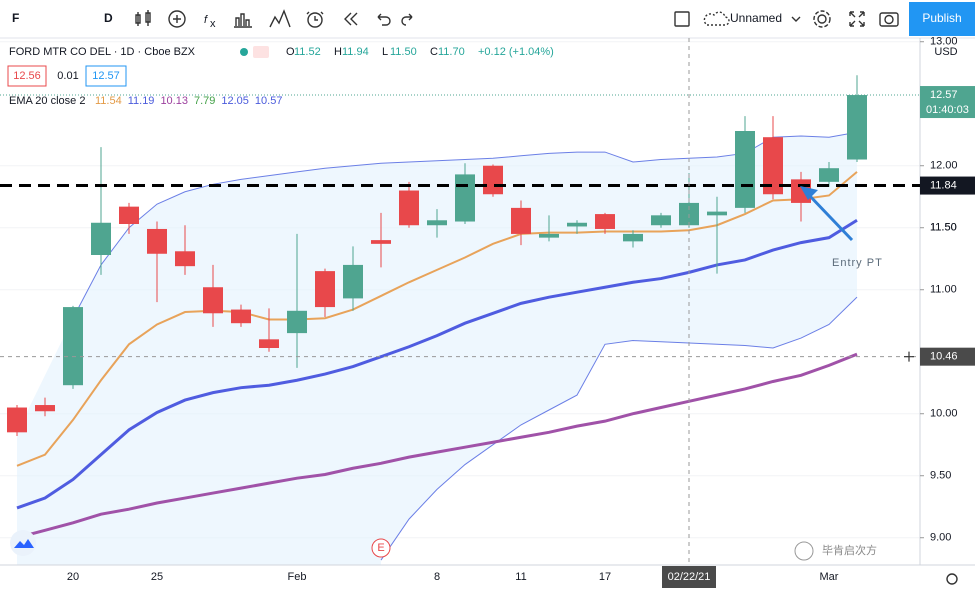  I want to click on ohlc-label: L, so click(385, 52).